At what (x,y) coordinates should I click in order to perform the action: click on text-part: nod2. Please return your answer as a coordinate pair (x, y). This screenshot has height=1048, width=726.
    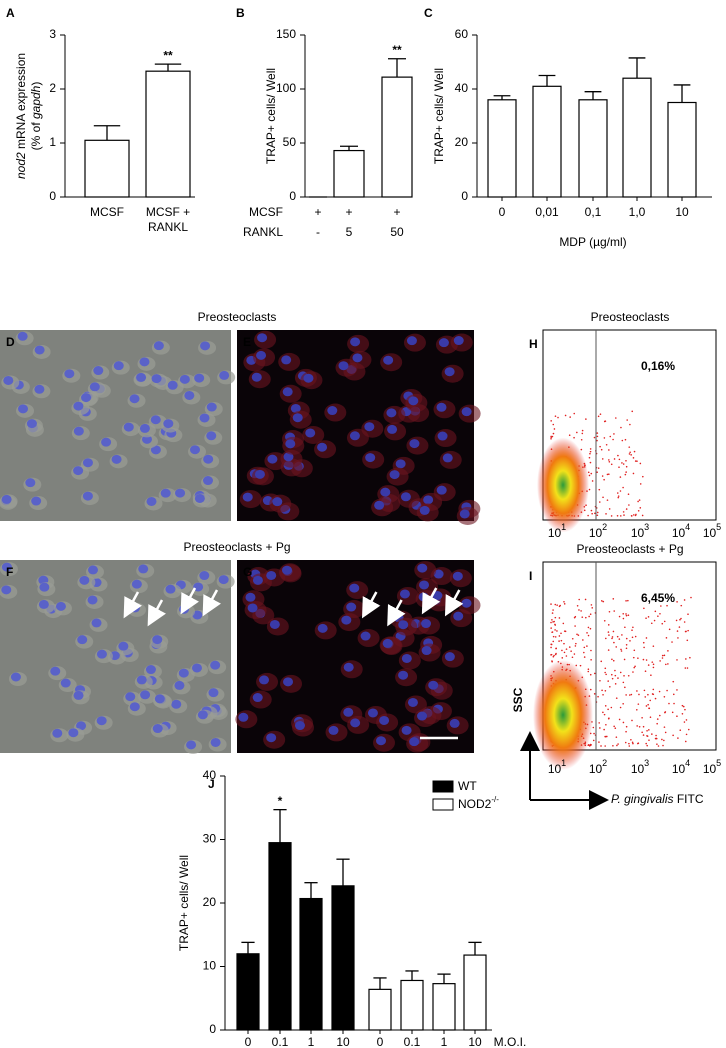
    Looking at the image, I should click on (21, 165).